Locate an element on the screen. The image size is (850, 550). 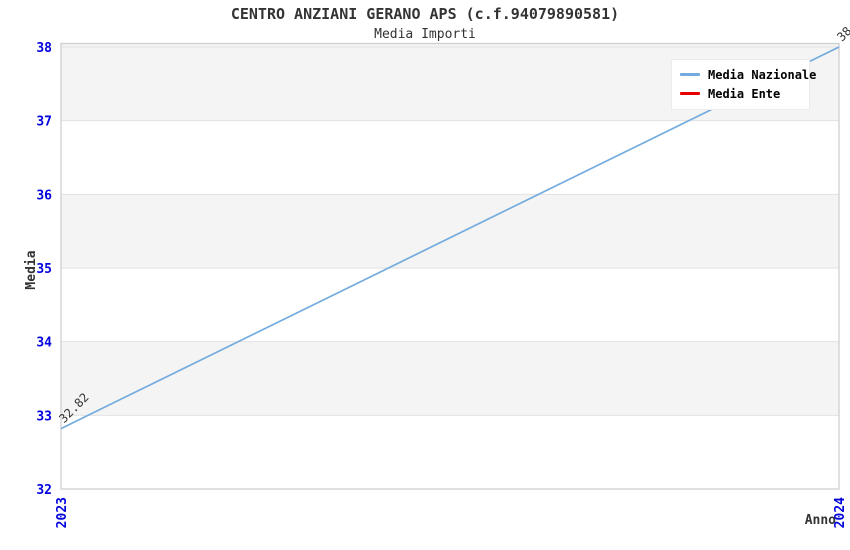
x-tick-label: 2023 is located at coordinates (62, 512).